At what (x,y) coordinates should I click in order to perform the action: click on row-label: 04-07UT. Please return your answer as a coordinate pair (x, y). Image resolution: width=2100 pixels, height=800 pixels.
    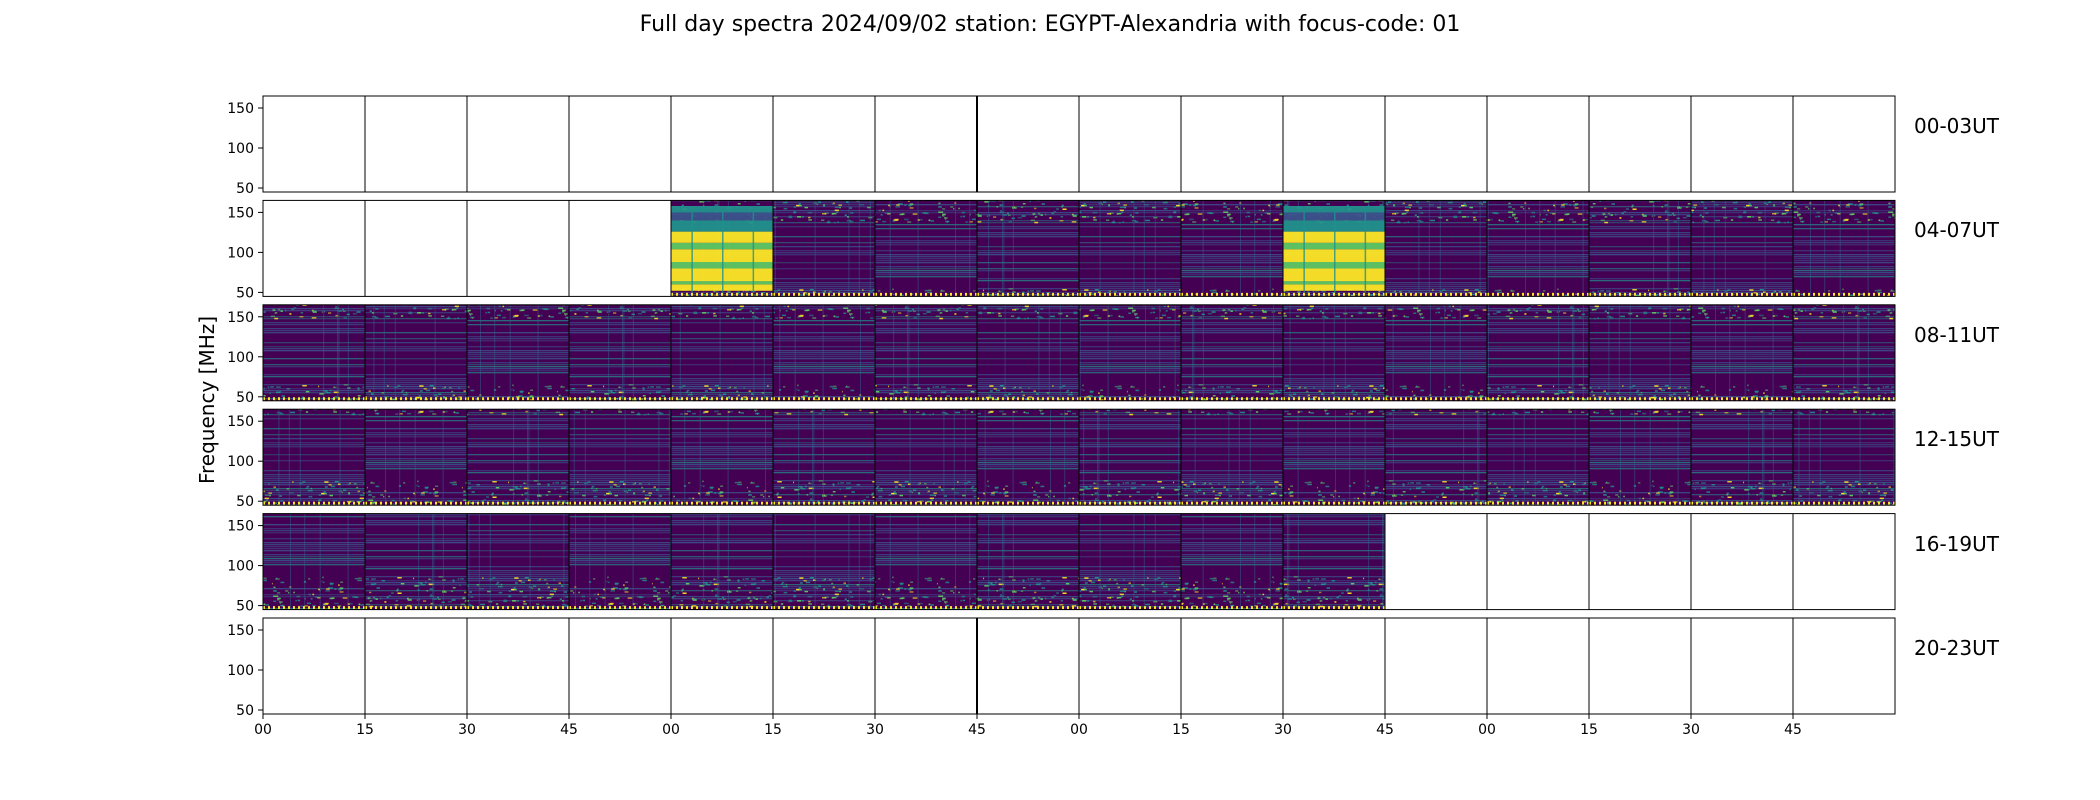
    Looking at the image, I should click on (1956, 230).